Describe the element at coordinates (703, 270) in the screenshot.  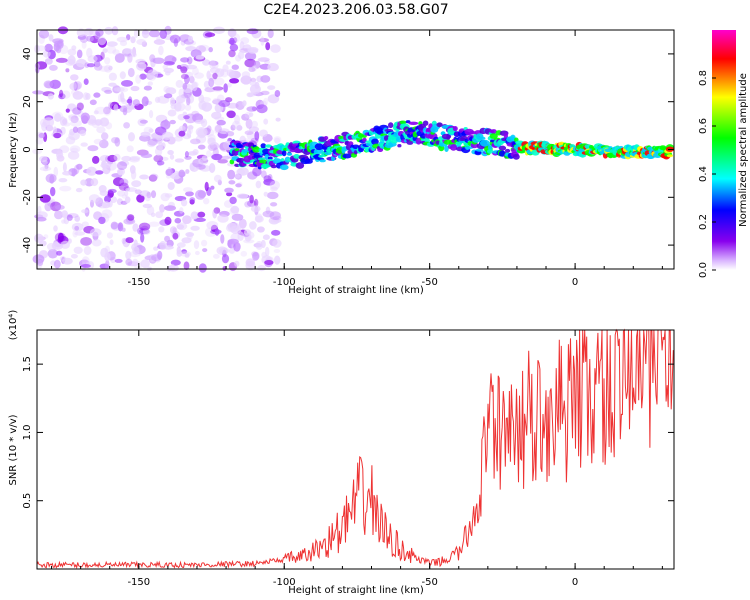
I see `colorbar-tick-label: 0.0` at that location.